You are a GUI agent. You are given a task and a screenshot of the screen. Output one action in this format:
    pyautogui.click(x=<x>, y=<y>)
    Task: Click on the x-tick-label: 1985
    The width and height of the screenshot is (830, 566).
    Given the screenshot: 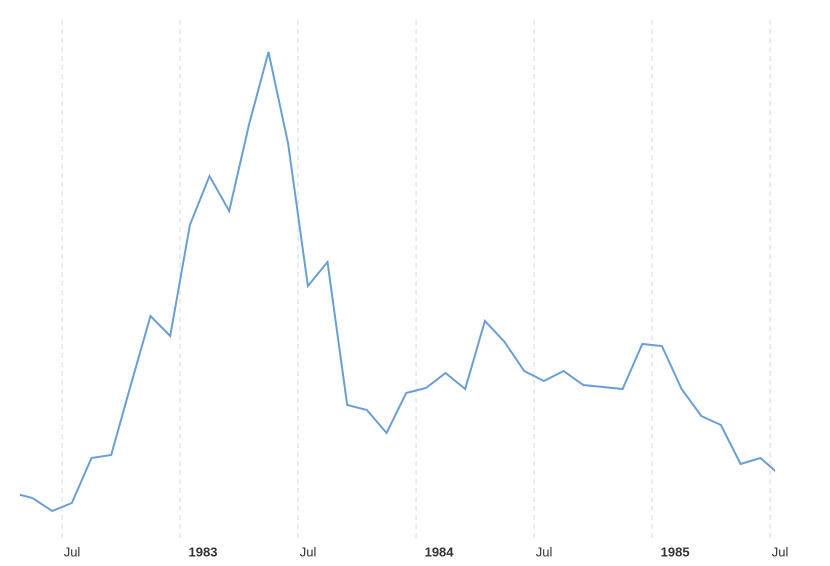 What is the action you would take?
    pyautogui.click(x=675, y=551)
    